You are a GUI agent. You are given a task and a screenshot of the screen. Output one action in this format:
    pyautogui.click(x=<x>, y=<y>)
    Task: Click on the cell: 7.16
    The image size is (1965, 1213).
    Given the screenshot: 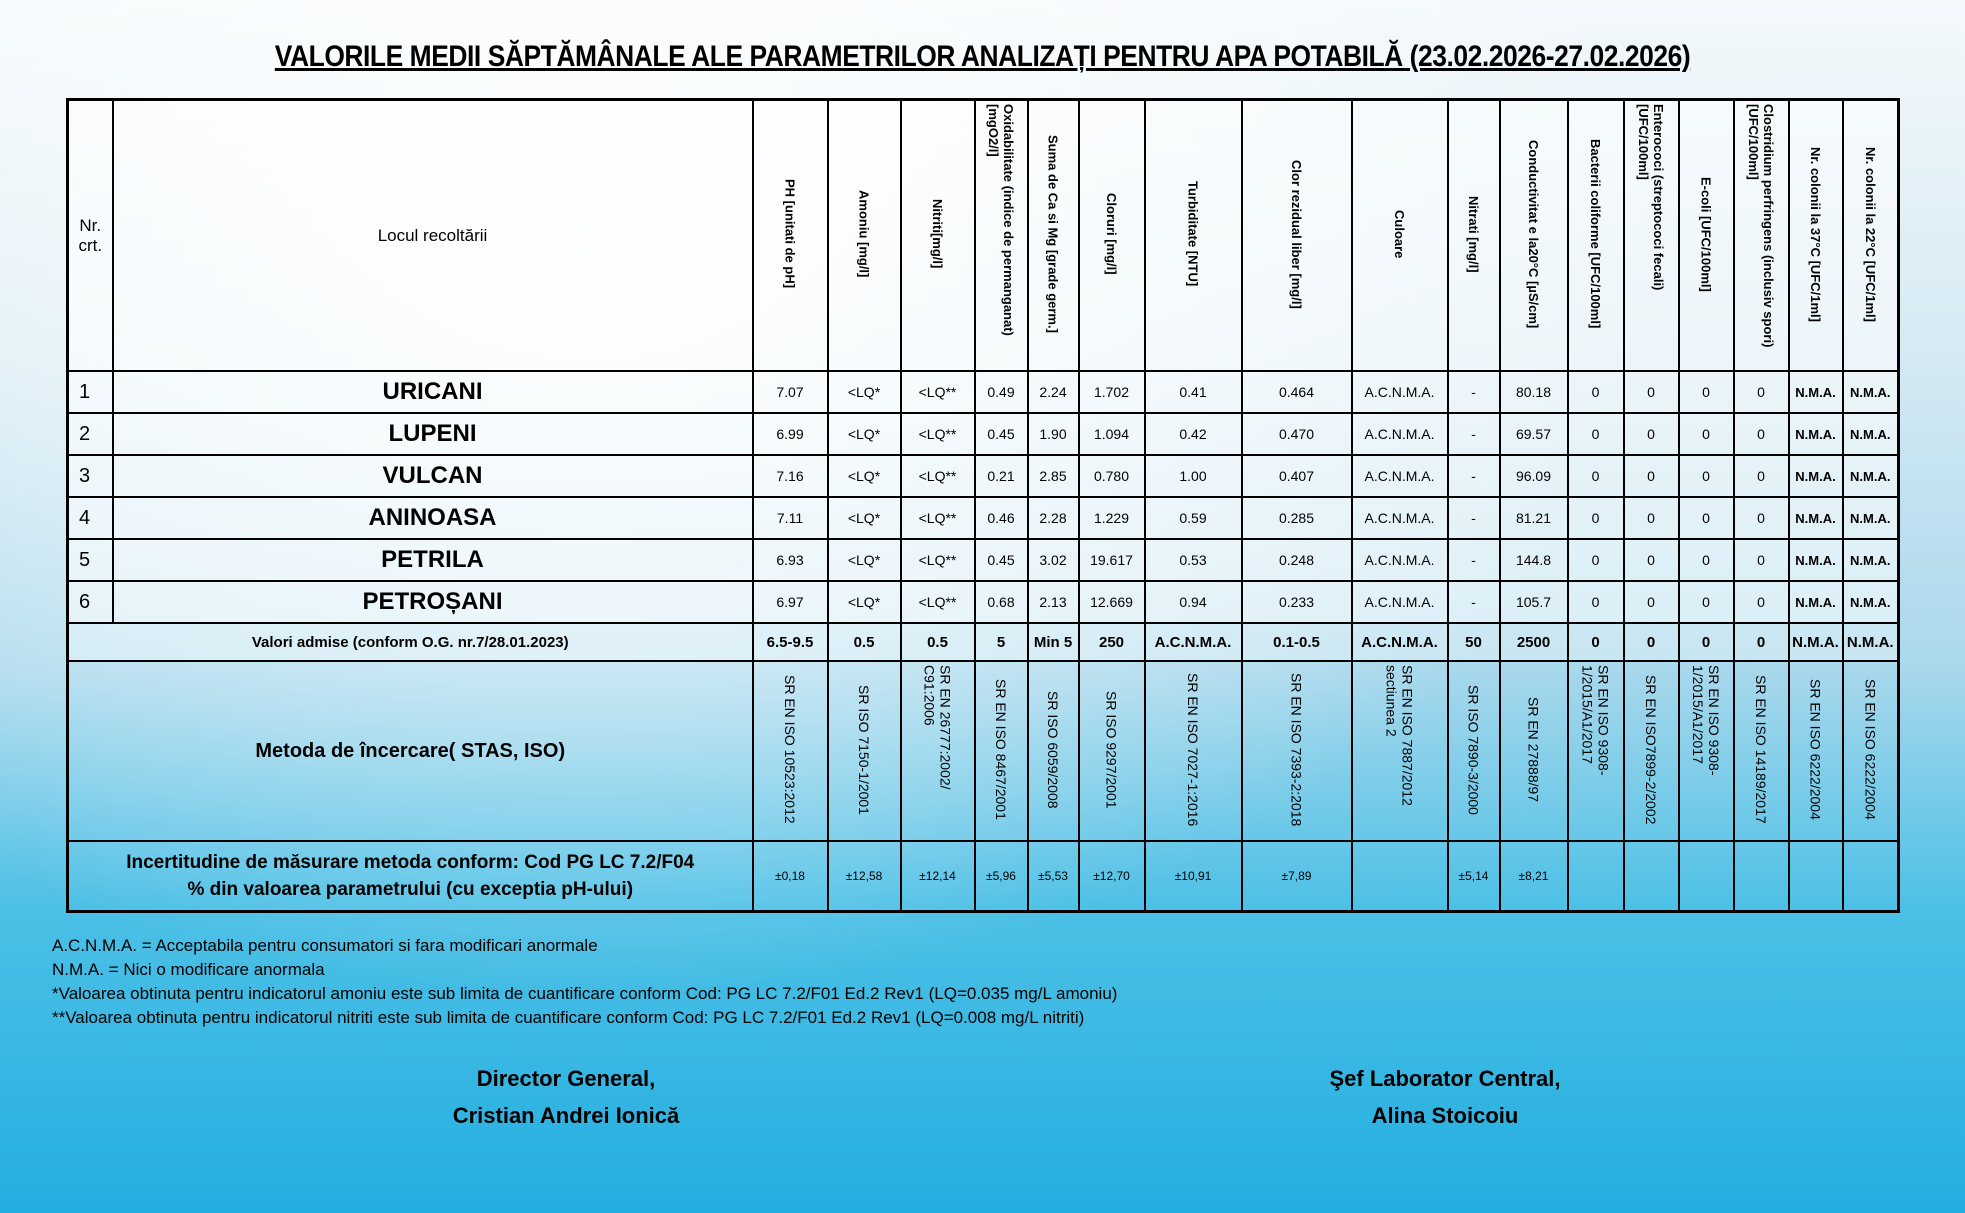 What is the action you would take?
    pyautogui.click(x=790, y=476)
    